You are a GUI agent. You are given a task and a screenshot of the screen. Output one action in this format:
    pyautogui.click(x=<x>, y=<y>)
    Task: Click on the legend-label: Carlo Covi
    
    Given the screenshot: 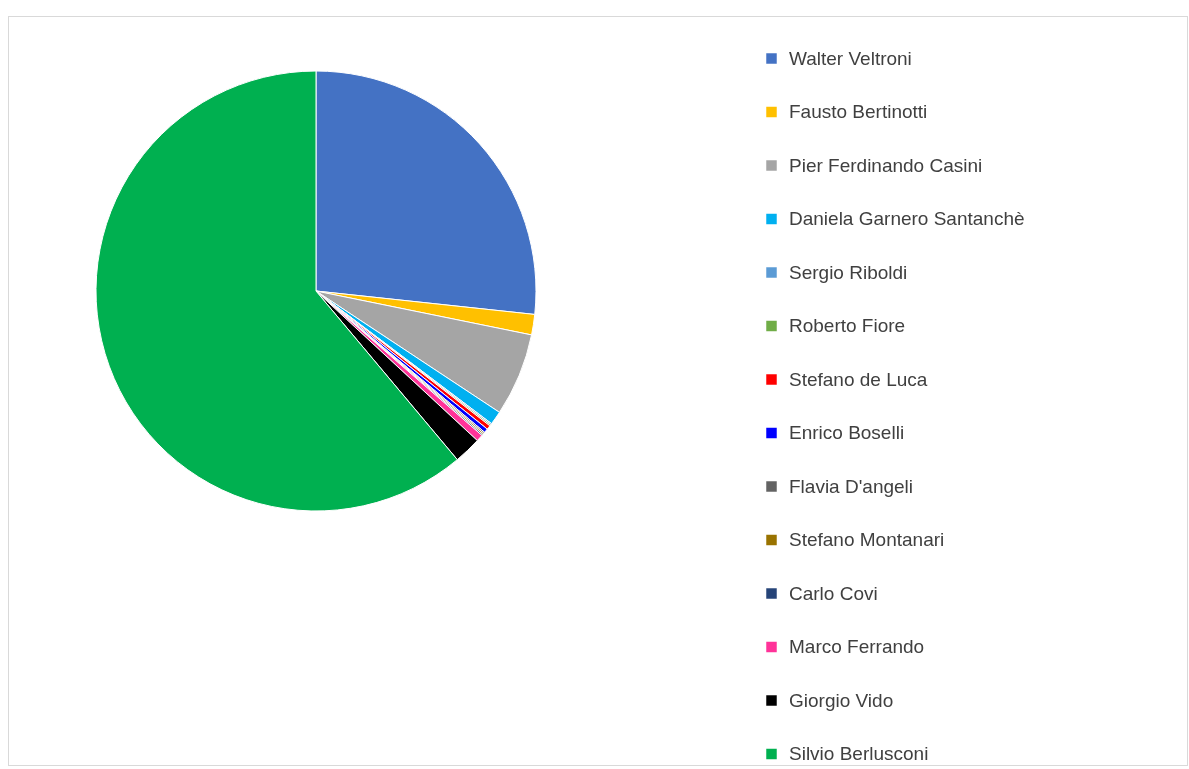 What is the action you would take?
    pyautogui.click(x=833, y=593)
    